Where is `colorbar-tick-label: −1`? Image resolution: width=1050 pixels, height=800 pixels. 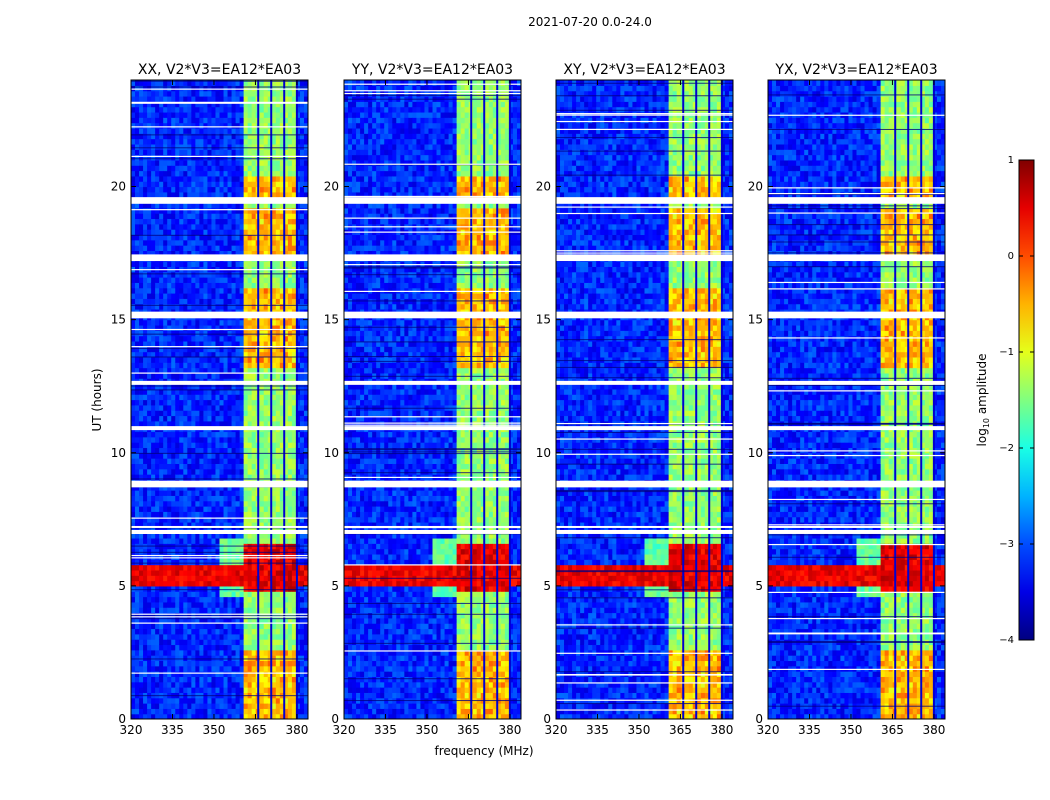
colorbar-tick-label: −1 is located at coordinates (1006, 352).